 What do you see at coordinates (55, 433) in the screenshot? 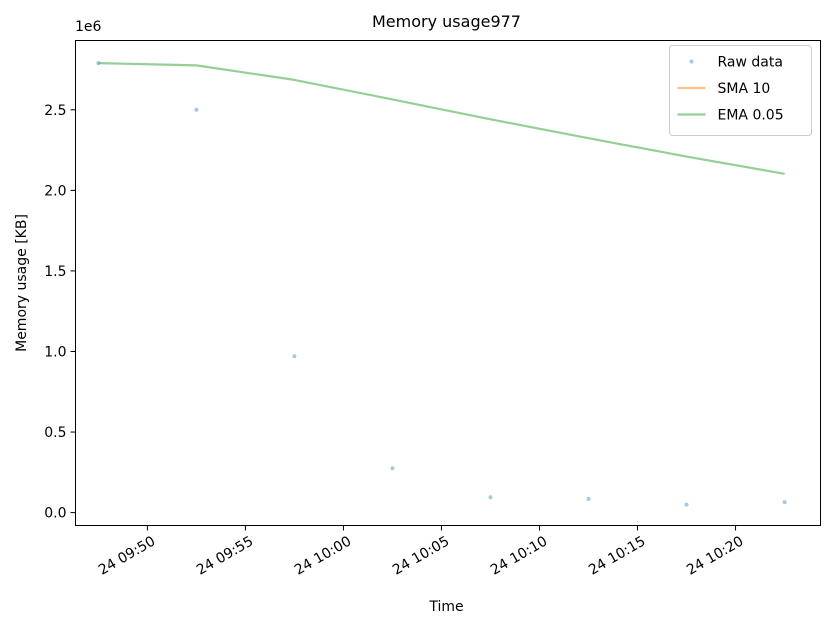
I see `y-tick-label: 0.5` at bounding box center [55, 433].